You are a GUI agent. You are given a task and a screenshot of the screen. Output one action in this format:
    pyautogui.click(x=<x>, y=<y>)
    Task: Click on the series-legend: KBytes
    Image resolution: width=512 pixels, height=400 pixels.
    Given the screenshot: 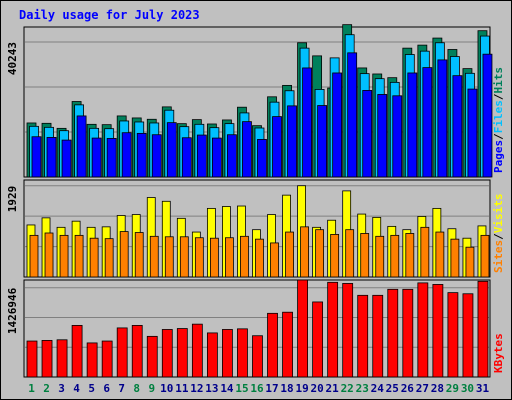 What is the action you would take?
    pyautogui.click(x=498, y=353)
    